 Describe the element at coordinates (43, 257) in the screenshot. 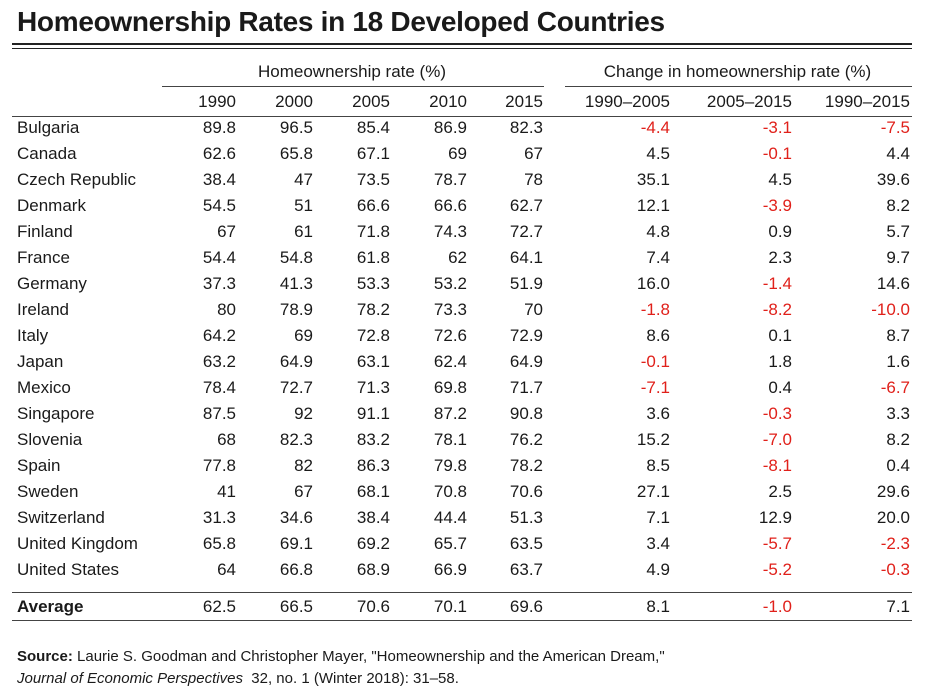

I see `country-name: France` at that location.